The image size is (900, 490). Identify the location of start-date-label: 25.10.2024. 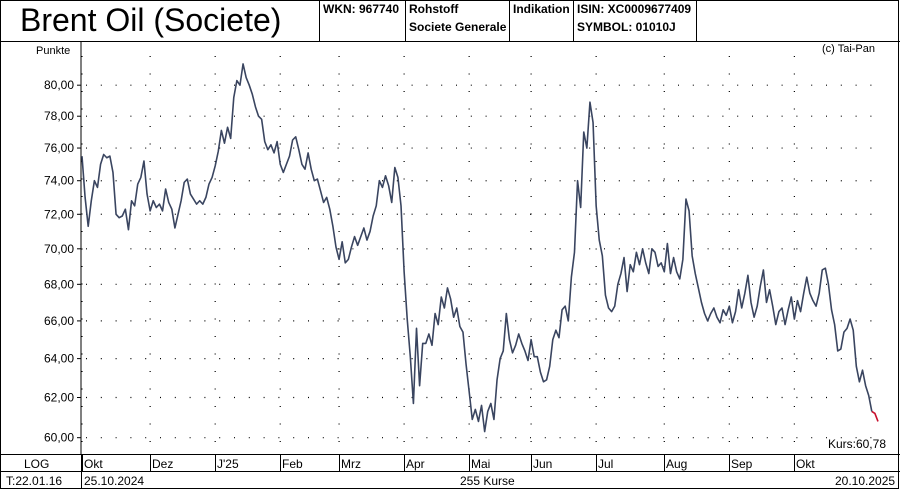
(114, 481).